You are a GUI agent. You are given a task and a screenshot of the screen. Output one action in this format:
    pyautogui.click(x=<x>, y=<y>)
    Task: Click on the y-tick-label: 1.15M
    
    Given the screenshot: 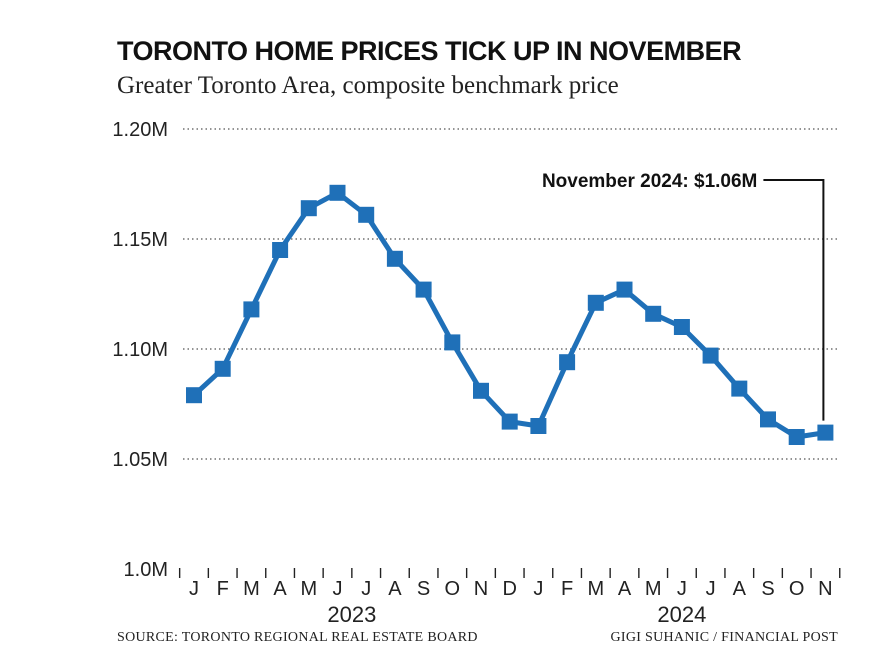 What is the action you would take?
    pyautogui.click(x=140, y=240)
    